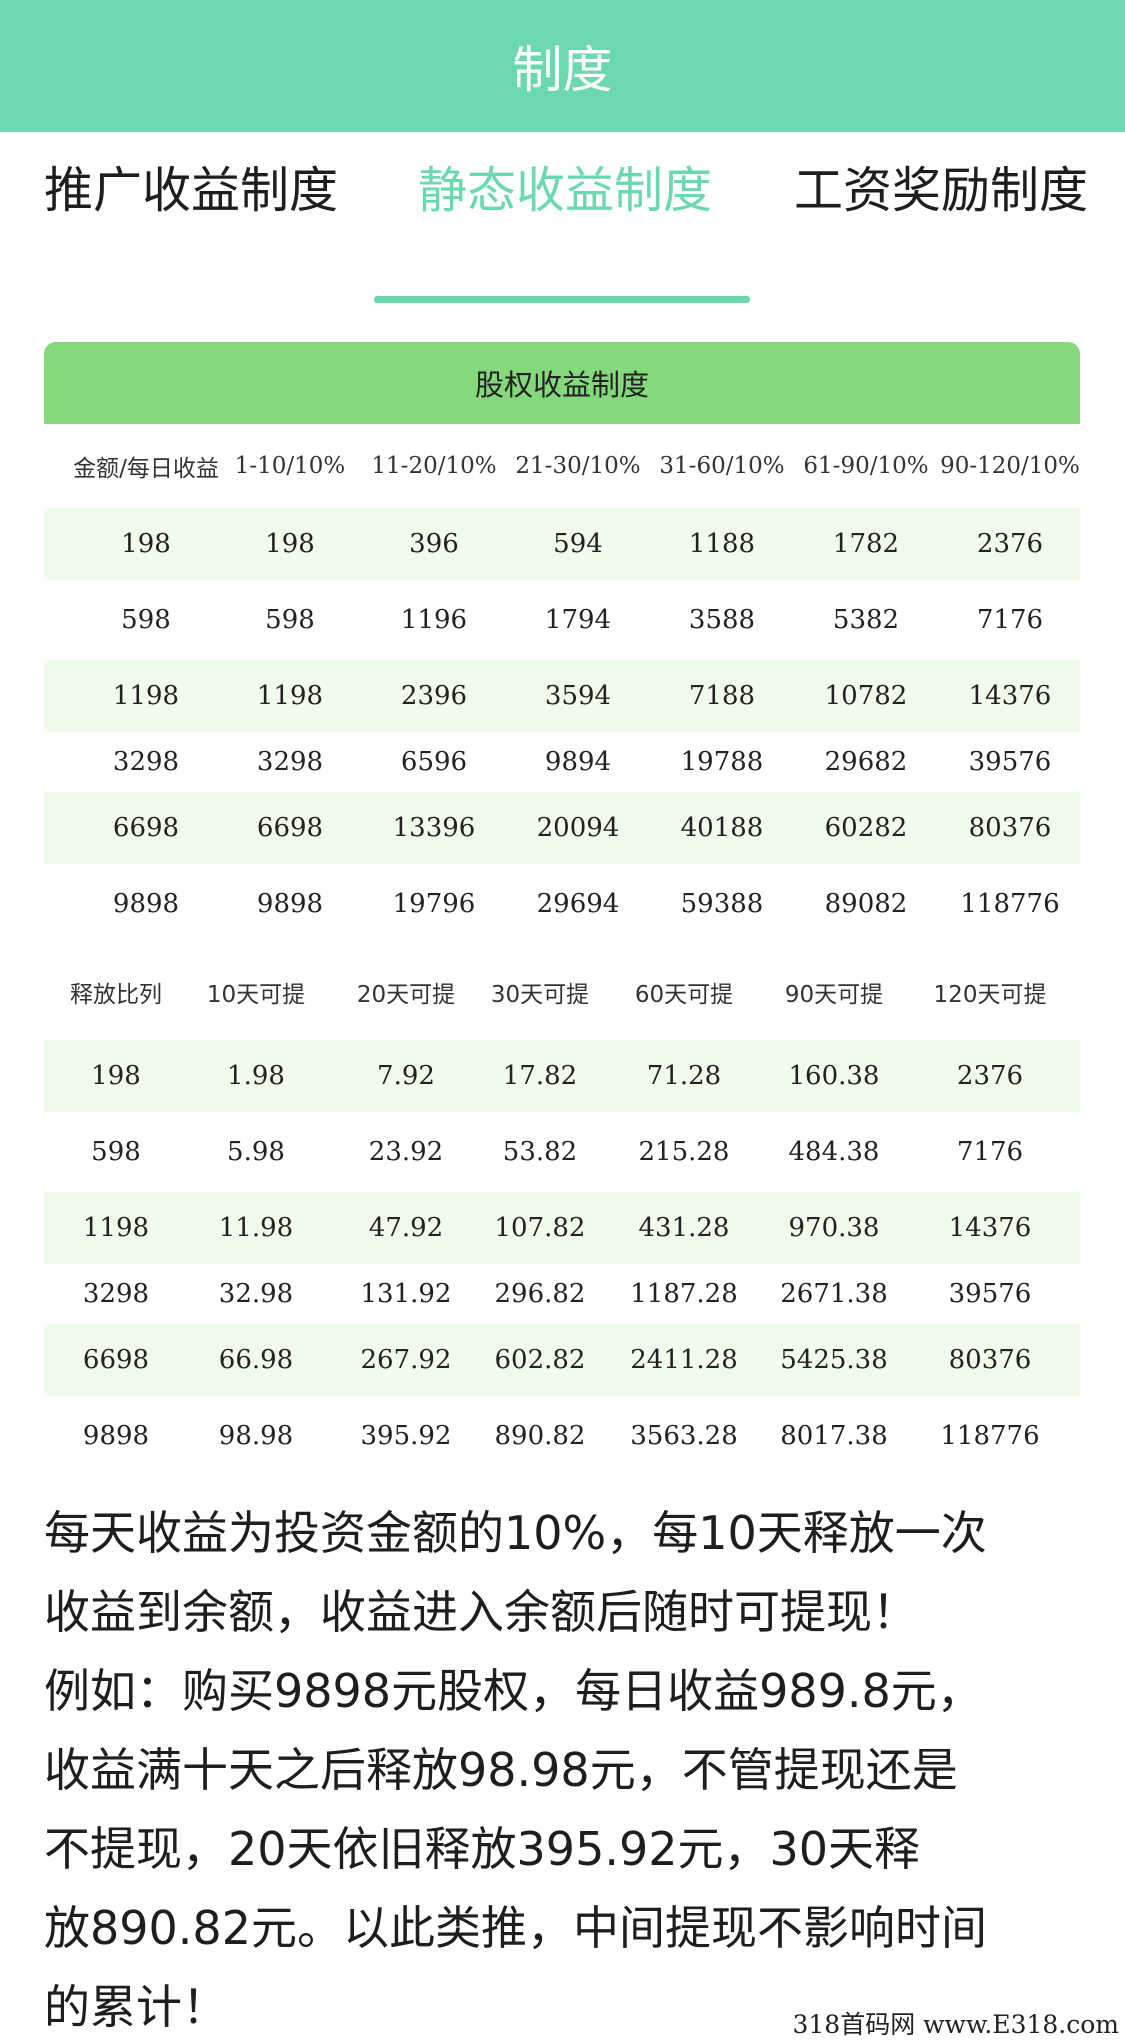 The height and width of the screenshot is (2043, 1125). Describe the element at coordinates (684, 1152) in the screenshot. I see `value-cell: 215.28` at that location.